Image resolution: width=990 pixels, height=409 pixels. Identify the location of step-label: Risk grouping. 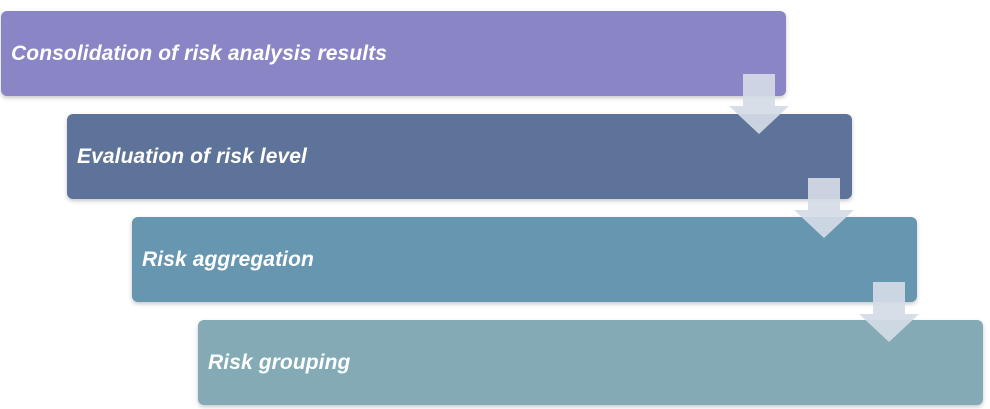
(279, 362).